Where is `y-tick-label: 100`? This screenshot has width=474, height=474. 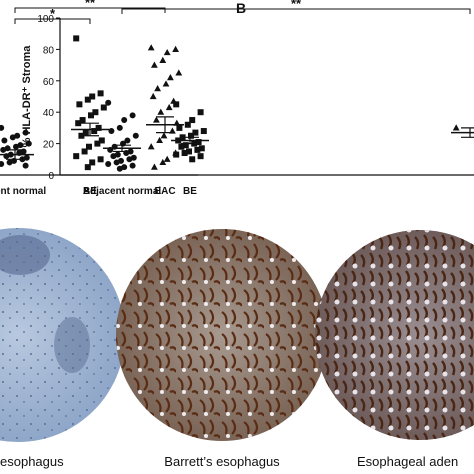
y-tick-label: 100 is located at coordinates (45, 19).